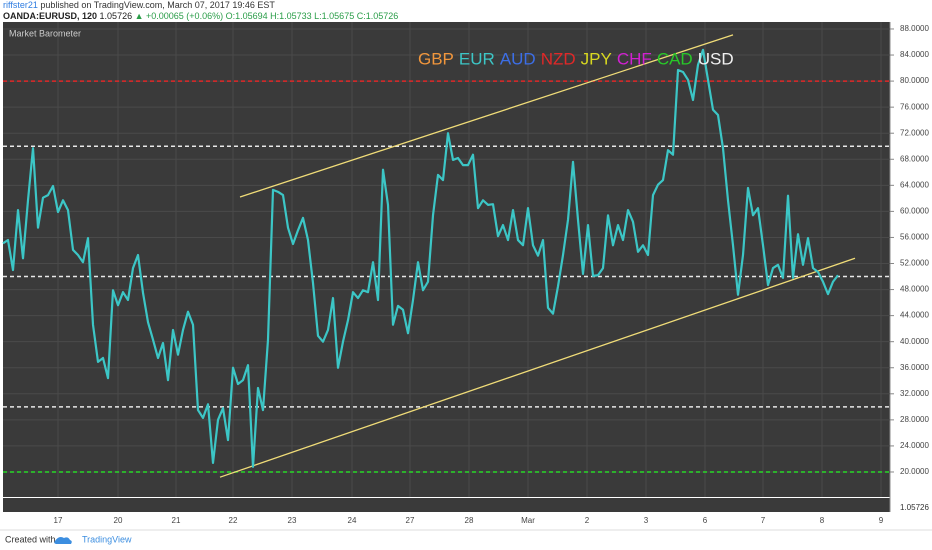  Describe the element at coordinates (20, 5) in the screenshot. I see `author: riffster21` at that location.